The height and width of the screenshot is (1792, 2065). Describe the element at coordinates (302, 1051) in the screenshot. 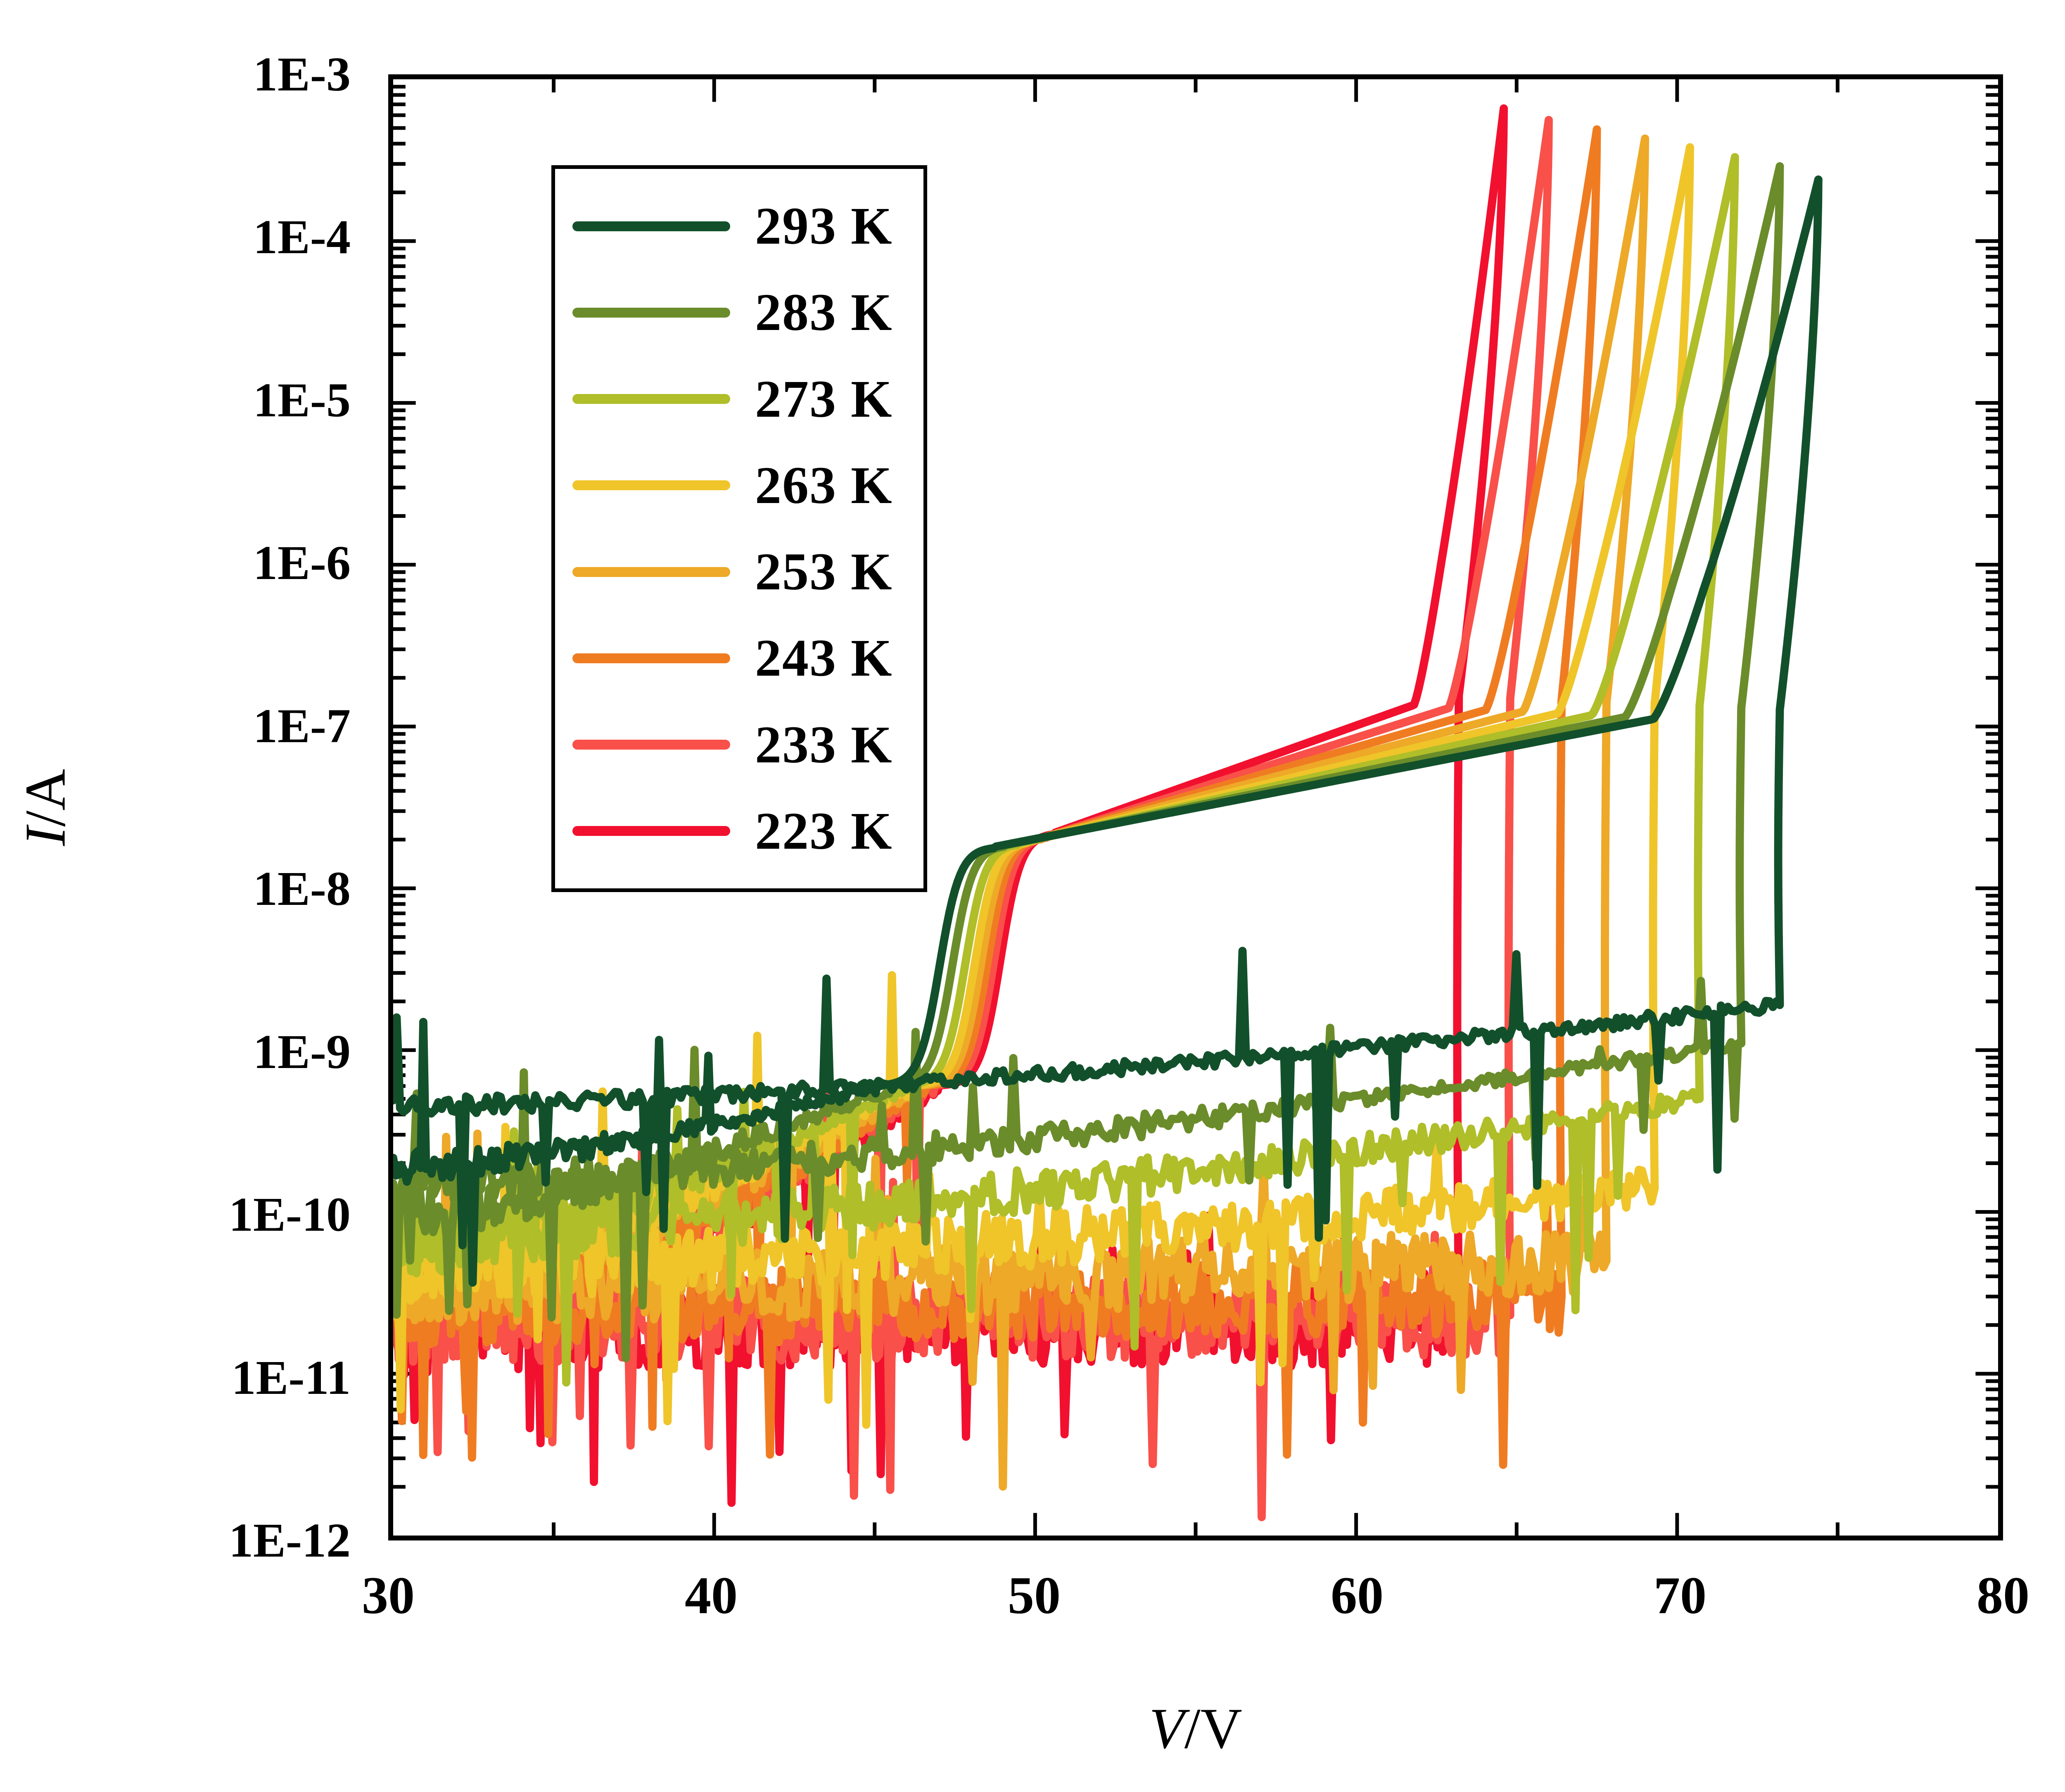

I see `y-tick-1E-9: 1E-9` at that location.